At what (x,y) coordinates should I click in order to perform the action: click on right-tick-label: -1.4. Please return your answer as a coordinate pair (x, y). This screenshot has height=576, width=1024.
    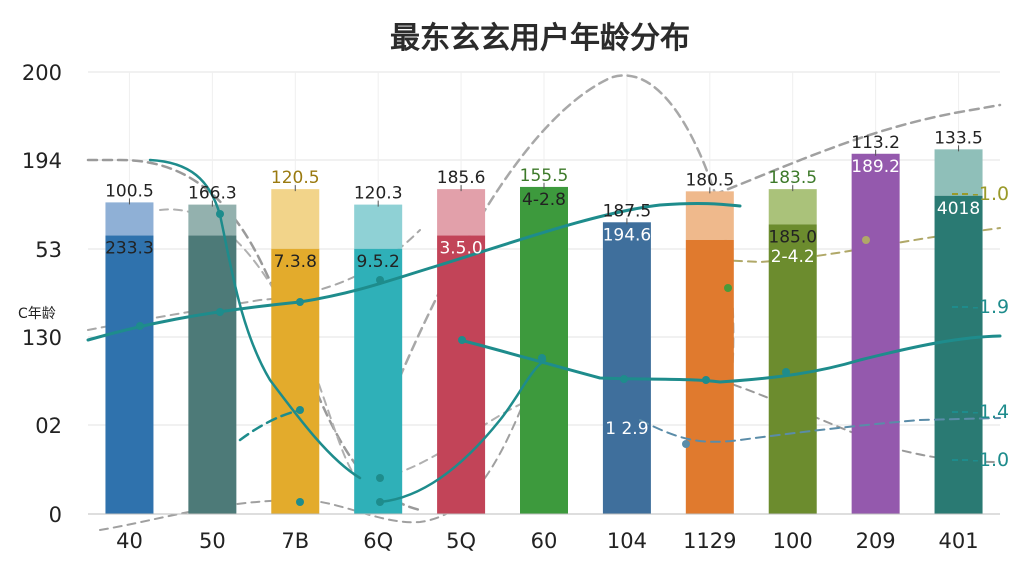
    Looking at the image, I should click on (990, 412).